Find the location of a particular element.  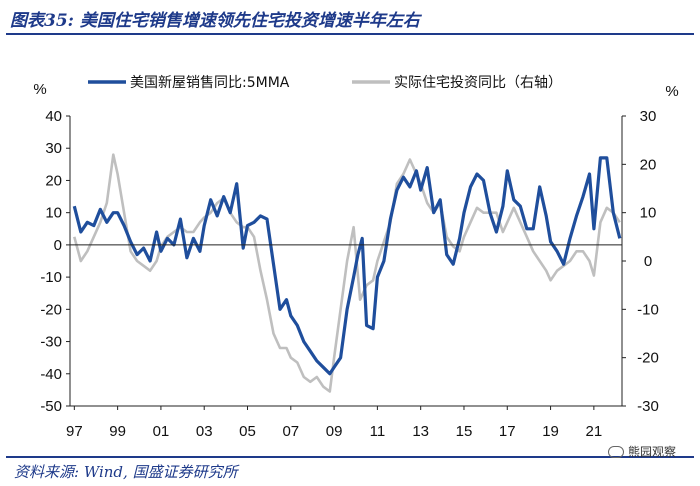

right-axis-tick-label: 0 is located at coordinates (648, 261).